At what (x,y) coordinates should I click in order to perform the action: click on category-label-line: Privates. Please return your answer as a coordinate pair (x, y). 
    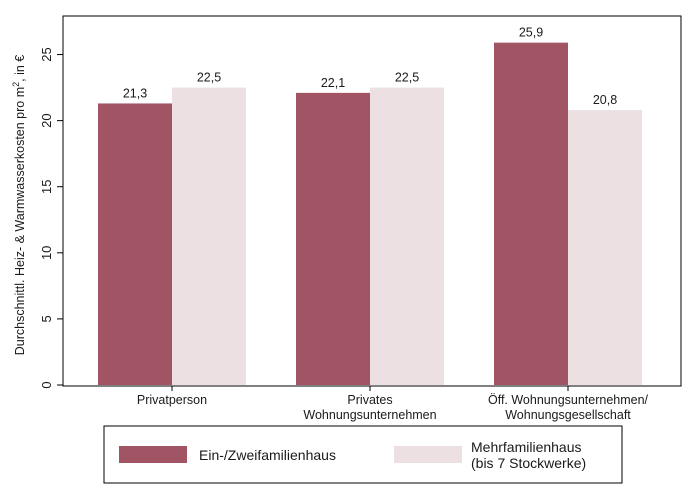
    Looking at the image, I should click on (369, 400).